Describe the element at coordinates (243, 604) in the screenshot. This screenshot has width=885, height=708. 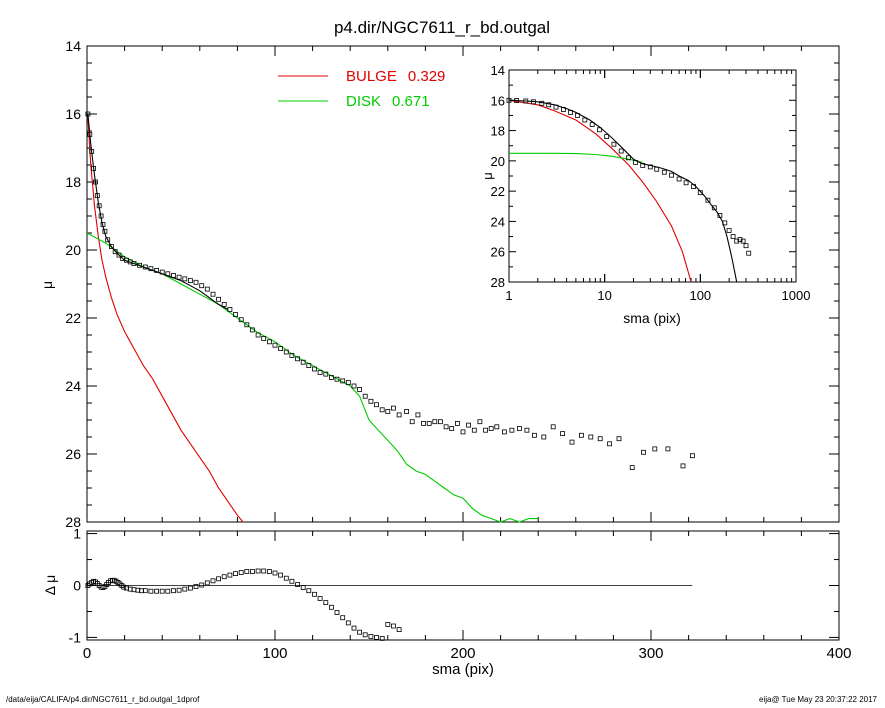
I see `residual-series` at that location.